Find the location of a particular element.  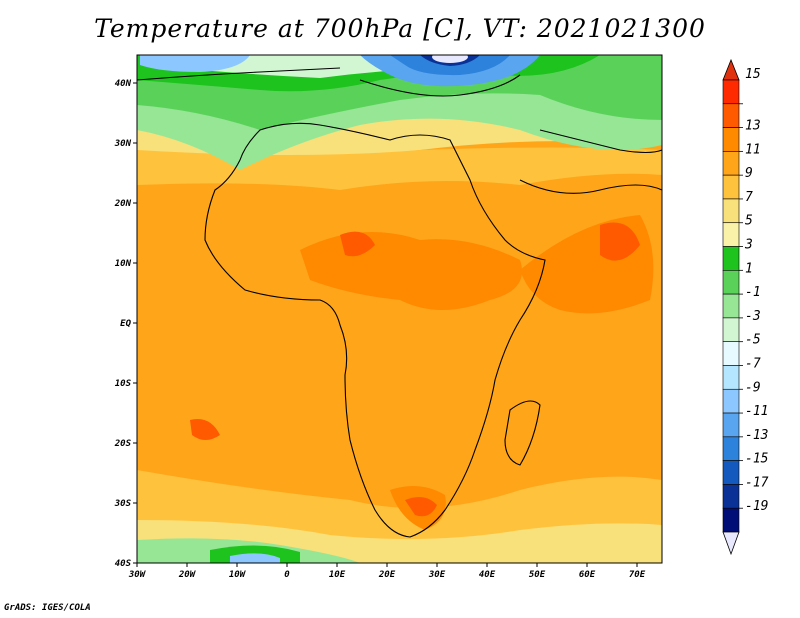

colorbar-label: 15 is located at coordinates (753, 74).